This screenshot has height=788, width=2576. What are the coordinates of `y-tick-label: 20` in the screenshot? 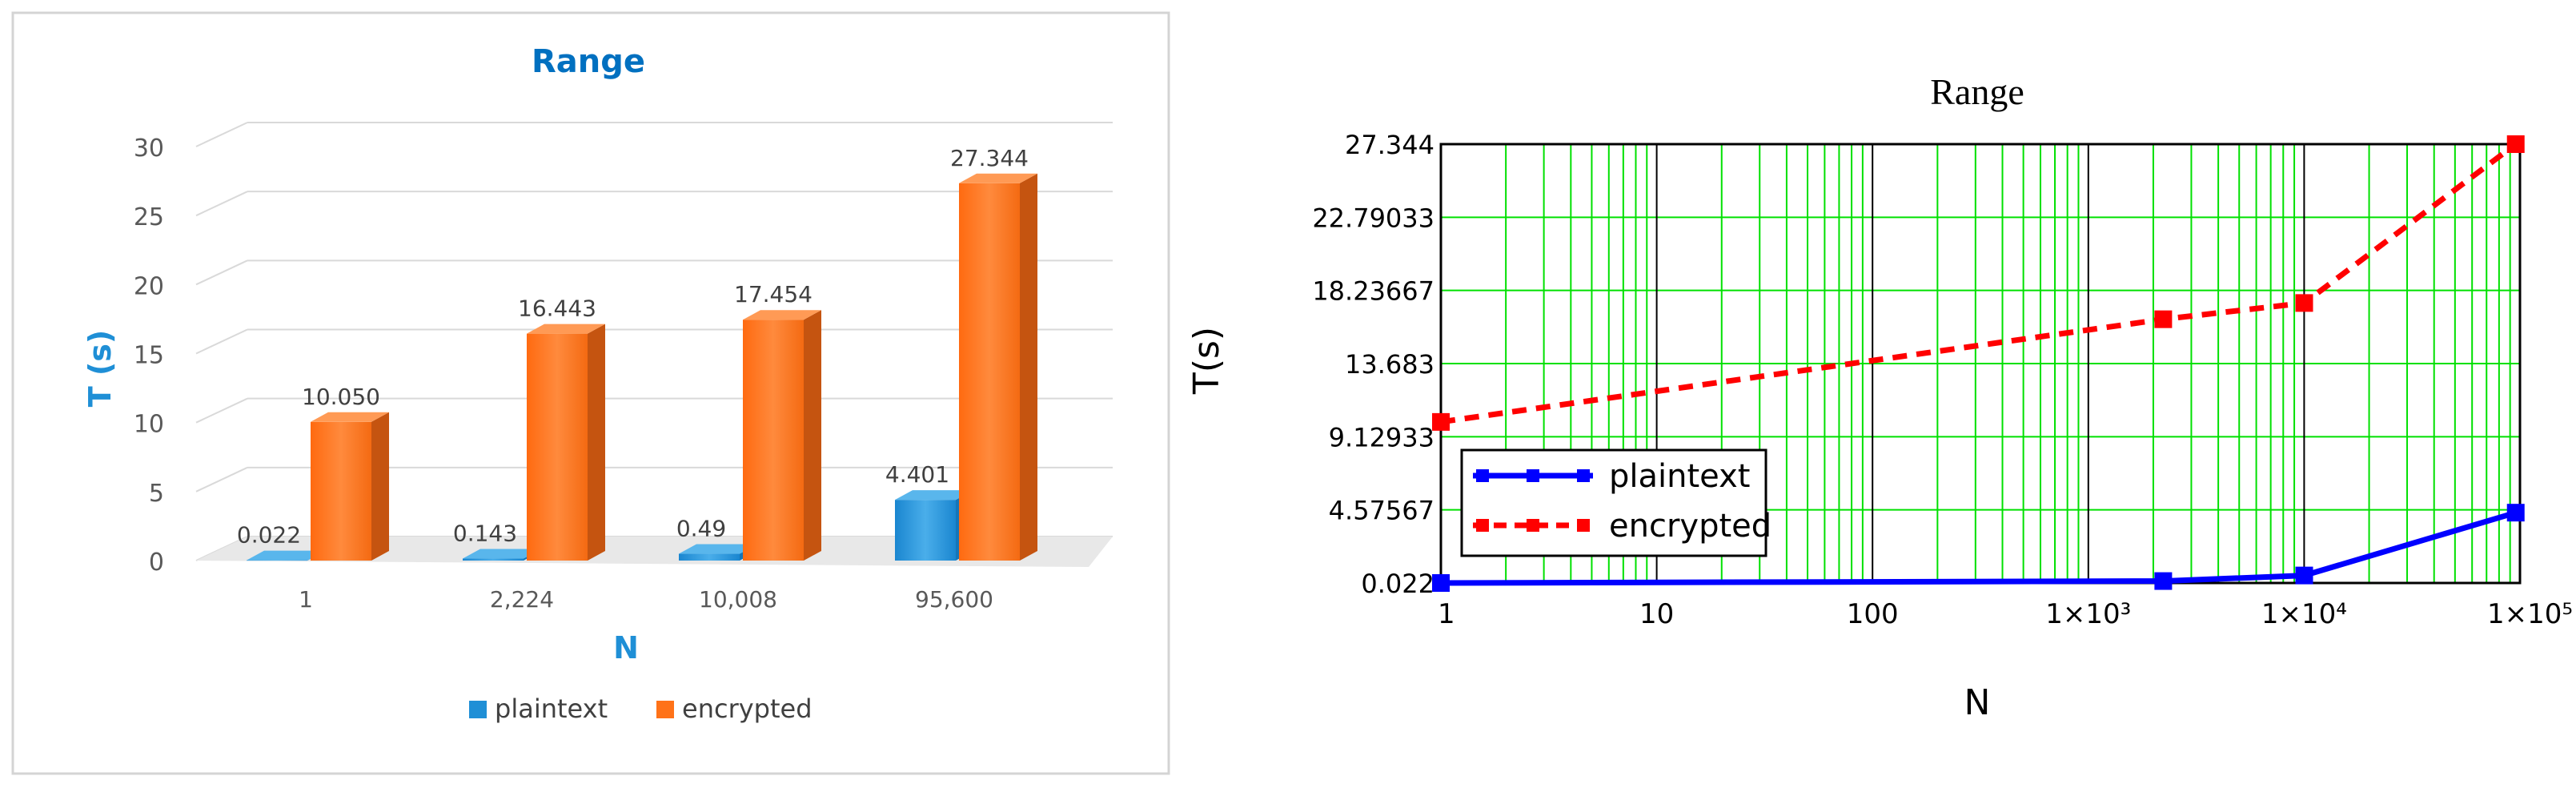 It's located at (149, 286).